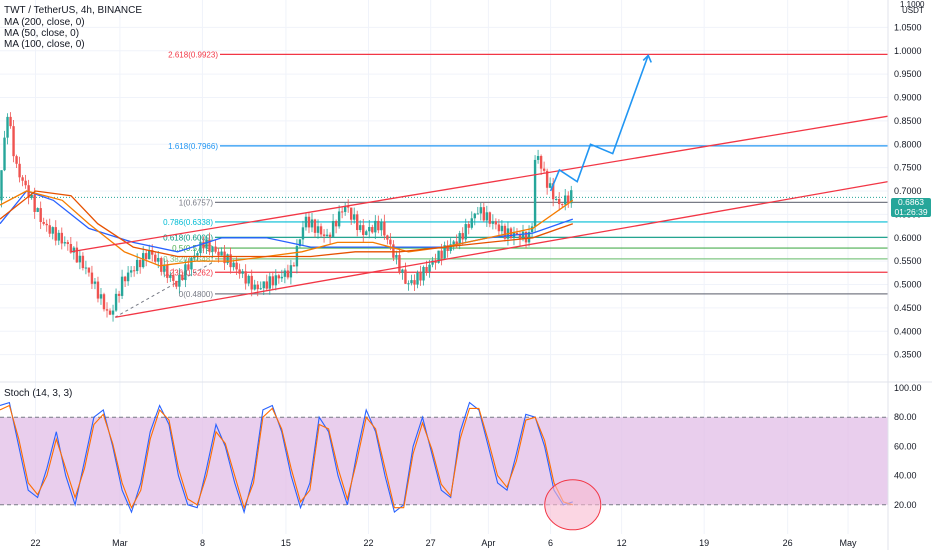  I want to click on stochastic-axis: 100.00 80.00 60.00 40.00 20.00, so click(908, 446).